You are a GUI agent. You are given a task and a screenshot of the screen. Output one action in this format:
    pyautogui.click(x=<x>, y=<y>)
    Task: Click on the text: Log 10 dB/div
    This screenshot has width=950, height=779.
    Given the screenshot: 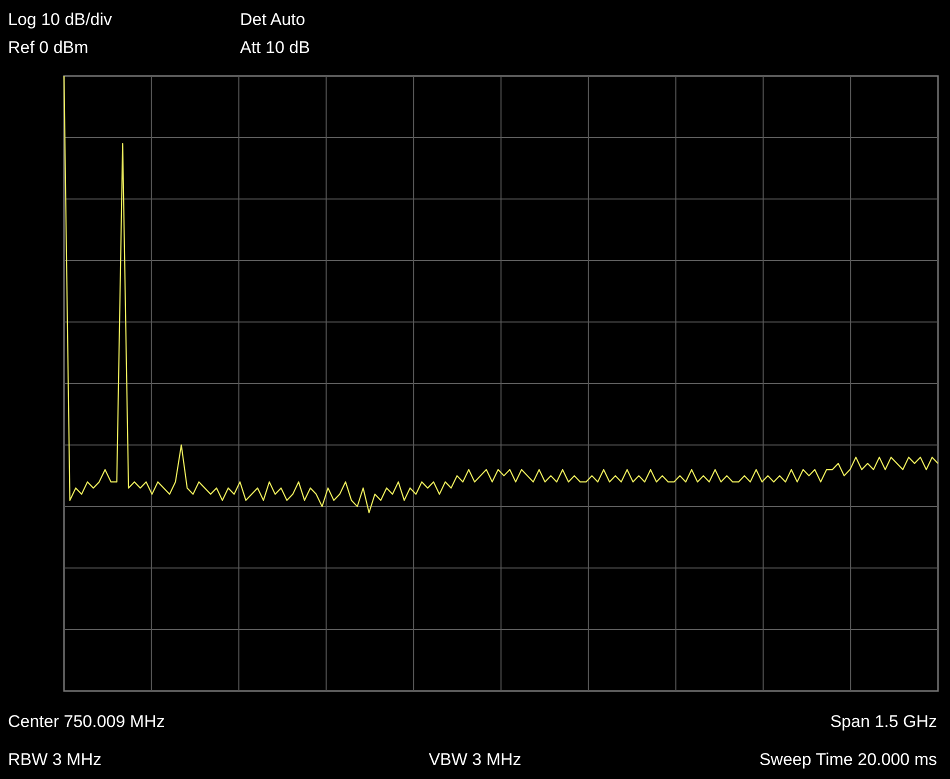 What is the action you would take?
    pyautogui.click(x=60, y=20)
    